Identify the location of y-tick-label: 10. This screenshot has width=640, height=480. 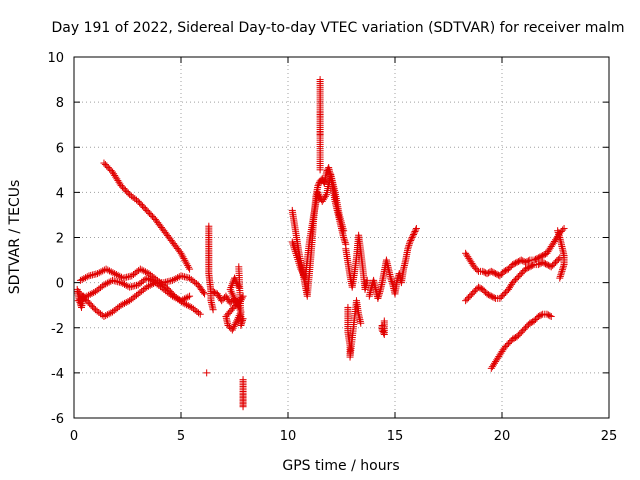
(55, 58).